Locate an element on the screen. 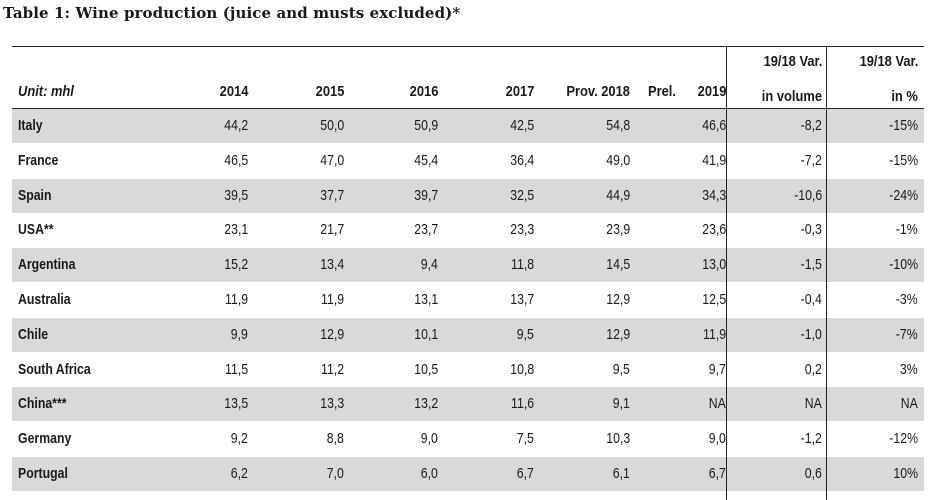  value-cell: 42,5 is located at coordinates (522, 125).